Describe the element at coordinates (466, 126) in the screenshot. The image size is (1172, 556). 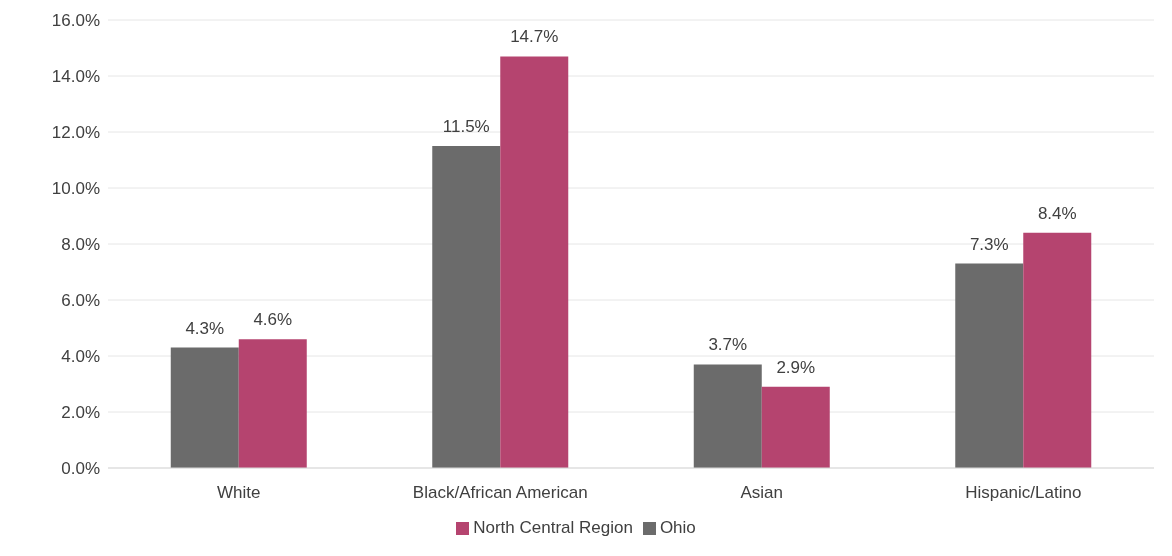
I see `data-label: 11.5%` at that location.